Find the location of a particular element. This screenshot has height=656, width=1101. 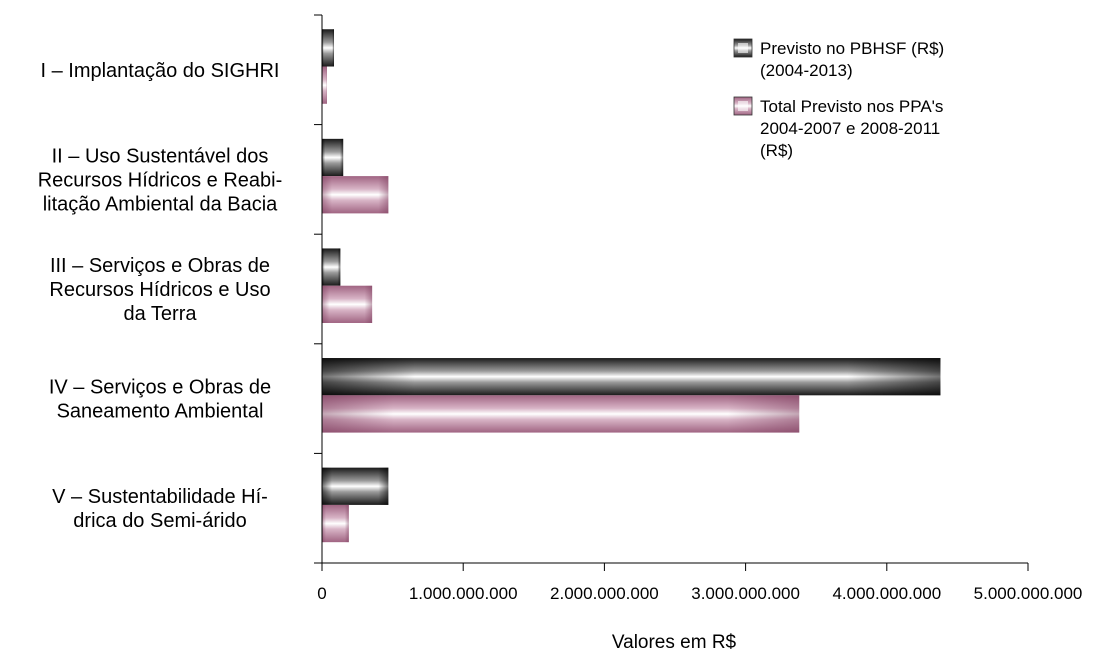

bar-s2-c5 is located at coordinates (335, 523).